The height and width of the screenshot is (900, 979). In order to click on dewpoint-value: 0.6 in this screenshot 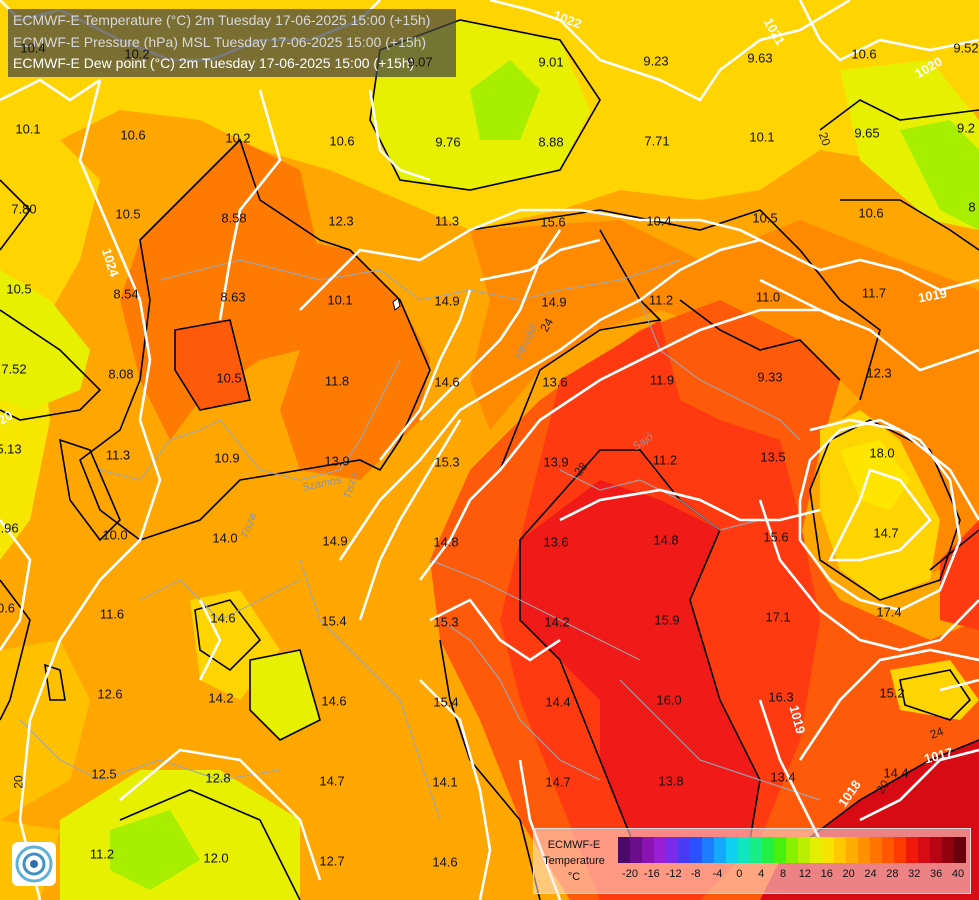, I will do `click(8, 608)`.